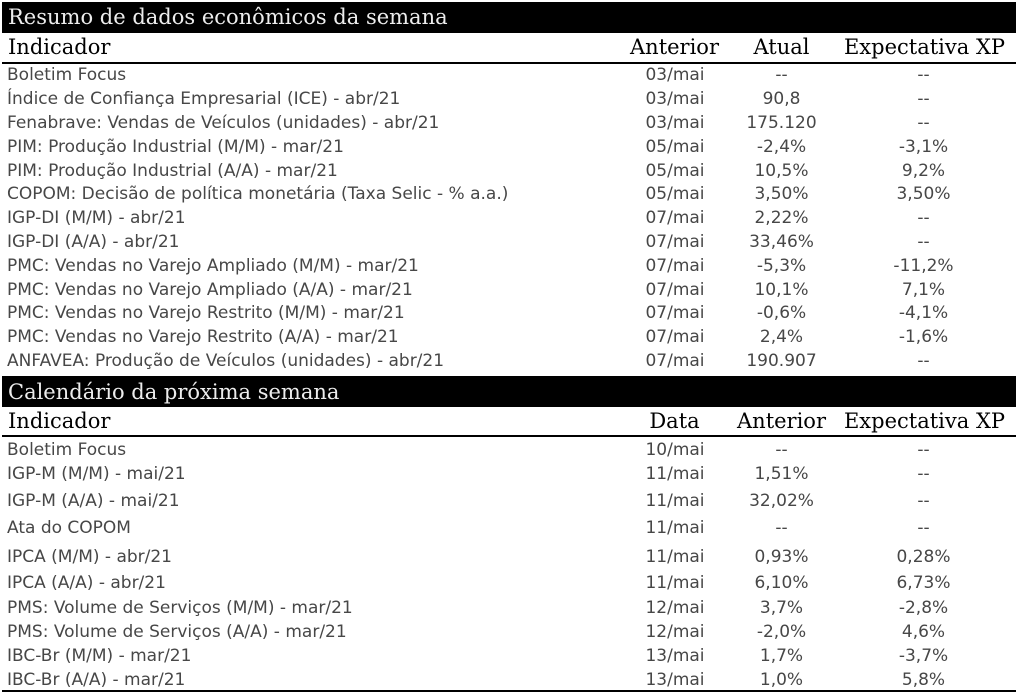  What do you see at coordinates (781, 194) in the screenshot?
I see `value-cell: 3,50%` at bounding box center [781, 194].